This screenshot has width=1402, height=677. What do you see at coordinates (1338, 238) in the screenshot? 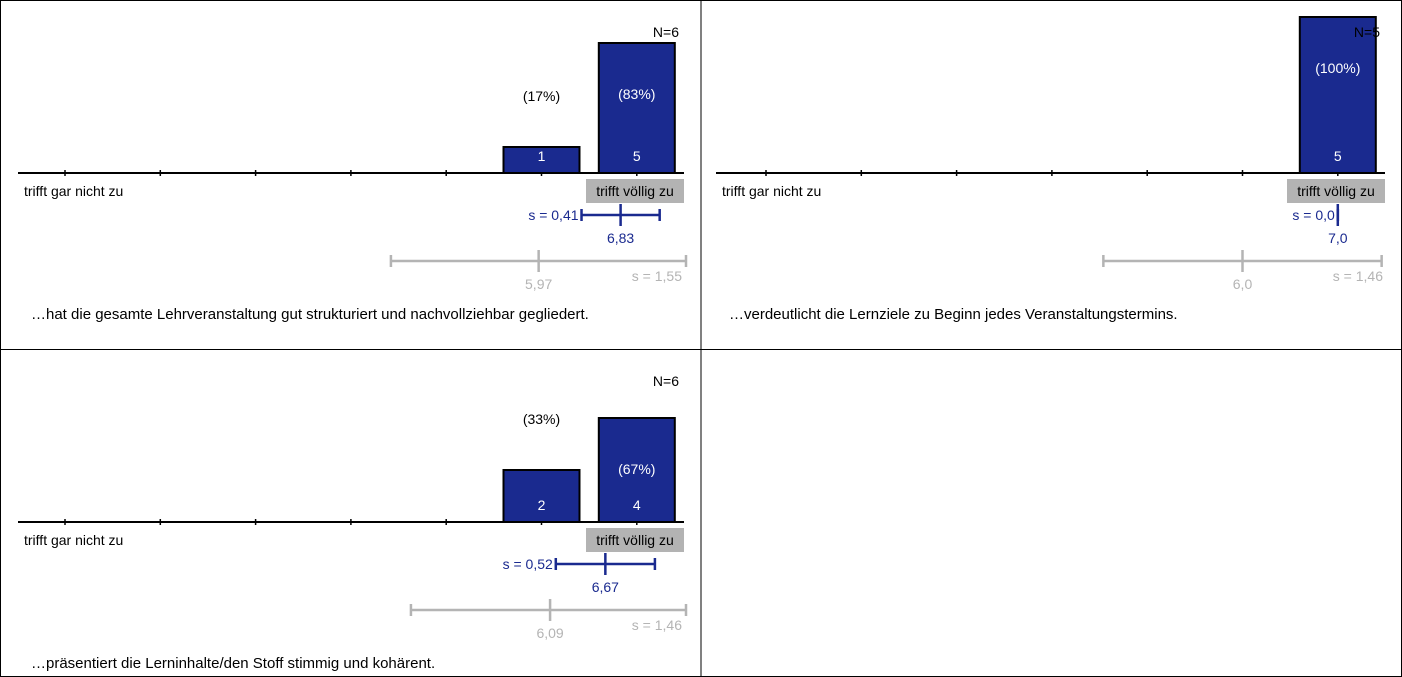
I see `mean-label: 7,0` at bounding box center [1338, 238].